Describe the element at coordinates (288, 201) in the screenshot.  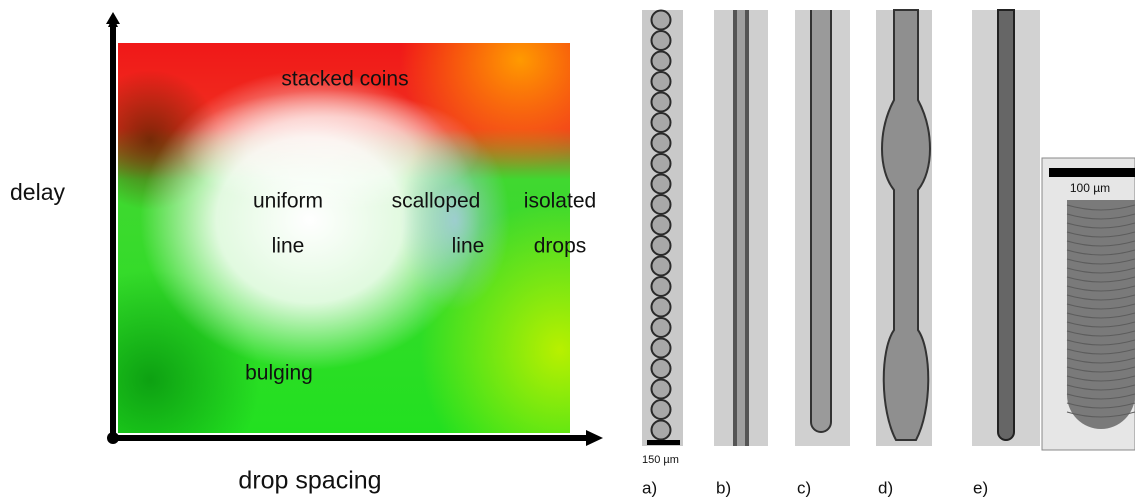
I see `region-label: uniform` at that location.